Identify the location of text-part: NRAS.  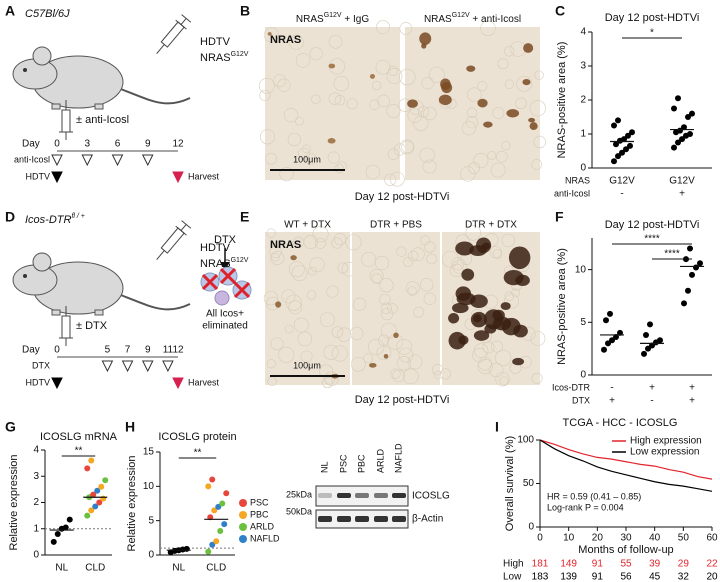
(310, 19).